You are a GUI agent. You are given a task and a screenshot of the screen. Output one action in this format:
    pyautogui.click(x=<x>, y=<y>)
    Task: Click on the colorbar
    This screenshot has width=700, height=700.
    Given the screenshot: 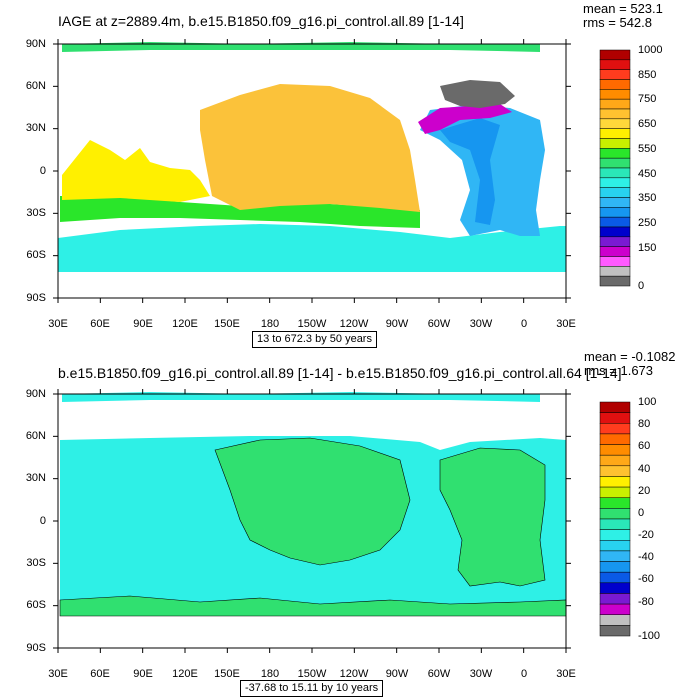 What is the action you would take?
    pyautogui.click(x=615, y=519)
    